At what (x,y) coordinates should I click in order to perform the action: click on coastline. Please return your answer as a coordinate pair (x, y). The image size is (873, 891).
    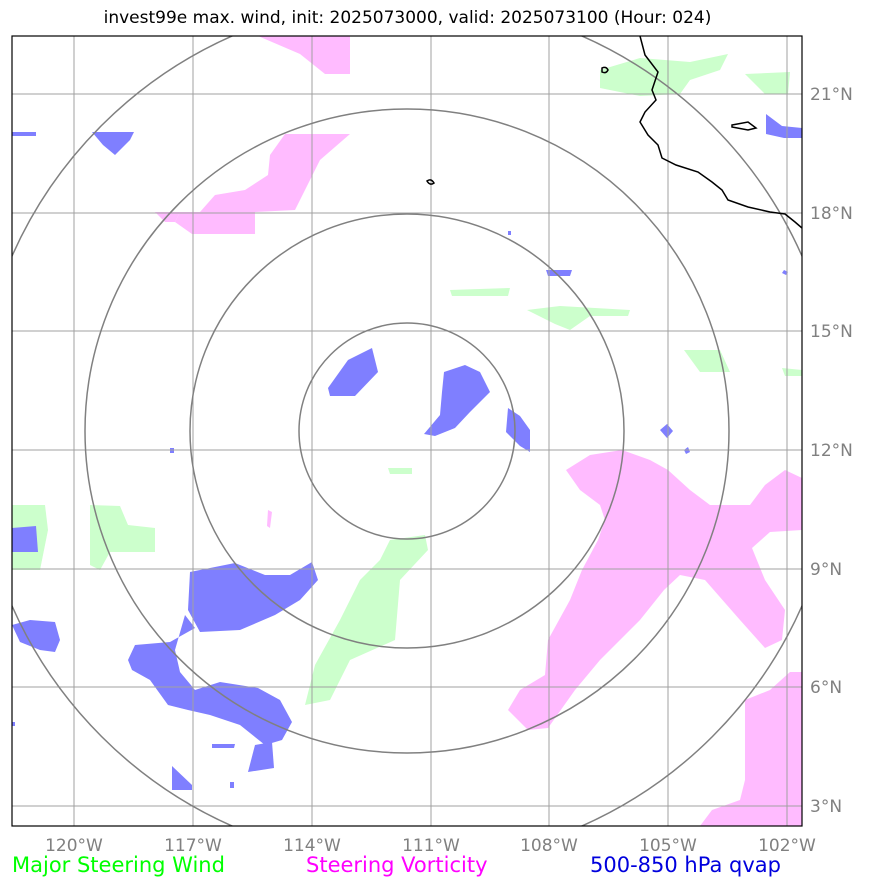
    Looking at the image, I should click on (614, 132).